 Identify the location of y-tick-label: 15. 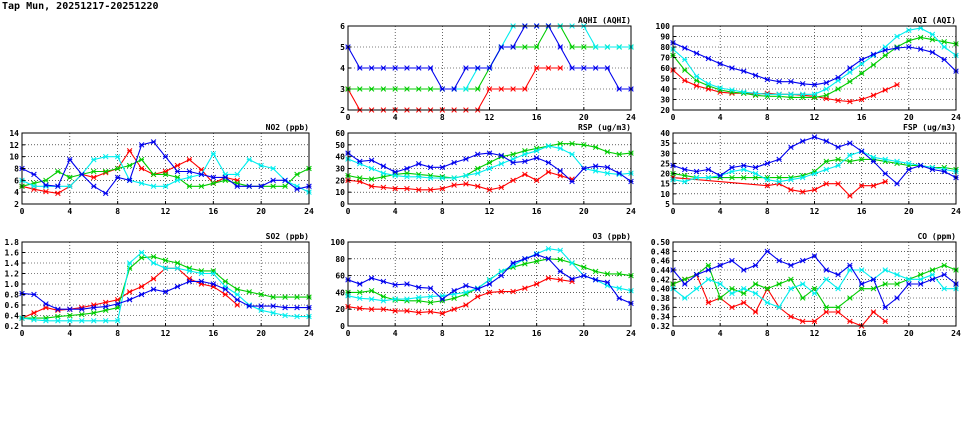
(665, 184).